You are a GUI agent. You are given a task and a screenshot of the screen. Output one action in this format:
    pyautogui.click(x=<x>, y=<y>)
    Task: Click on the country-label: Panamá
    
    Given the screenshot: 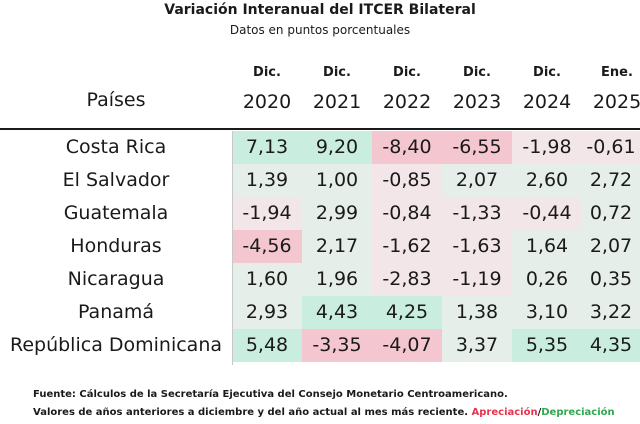 What is the action you would take?
    pyautogui.click(x=116, y=312)
    